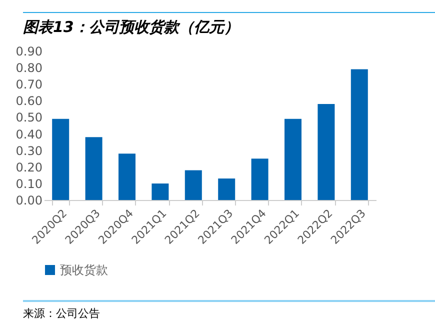  Describe the element at coordinates (229, 26) in the screenshot. I see `chart-title: 图表13：公司预收货款（亿元）` at that location.